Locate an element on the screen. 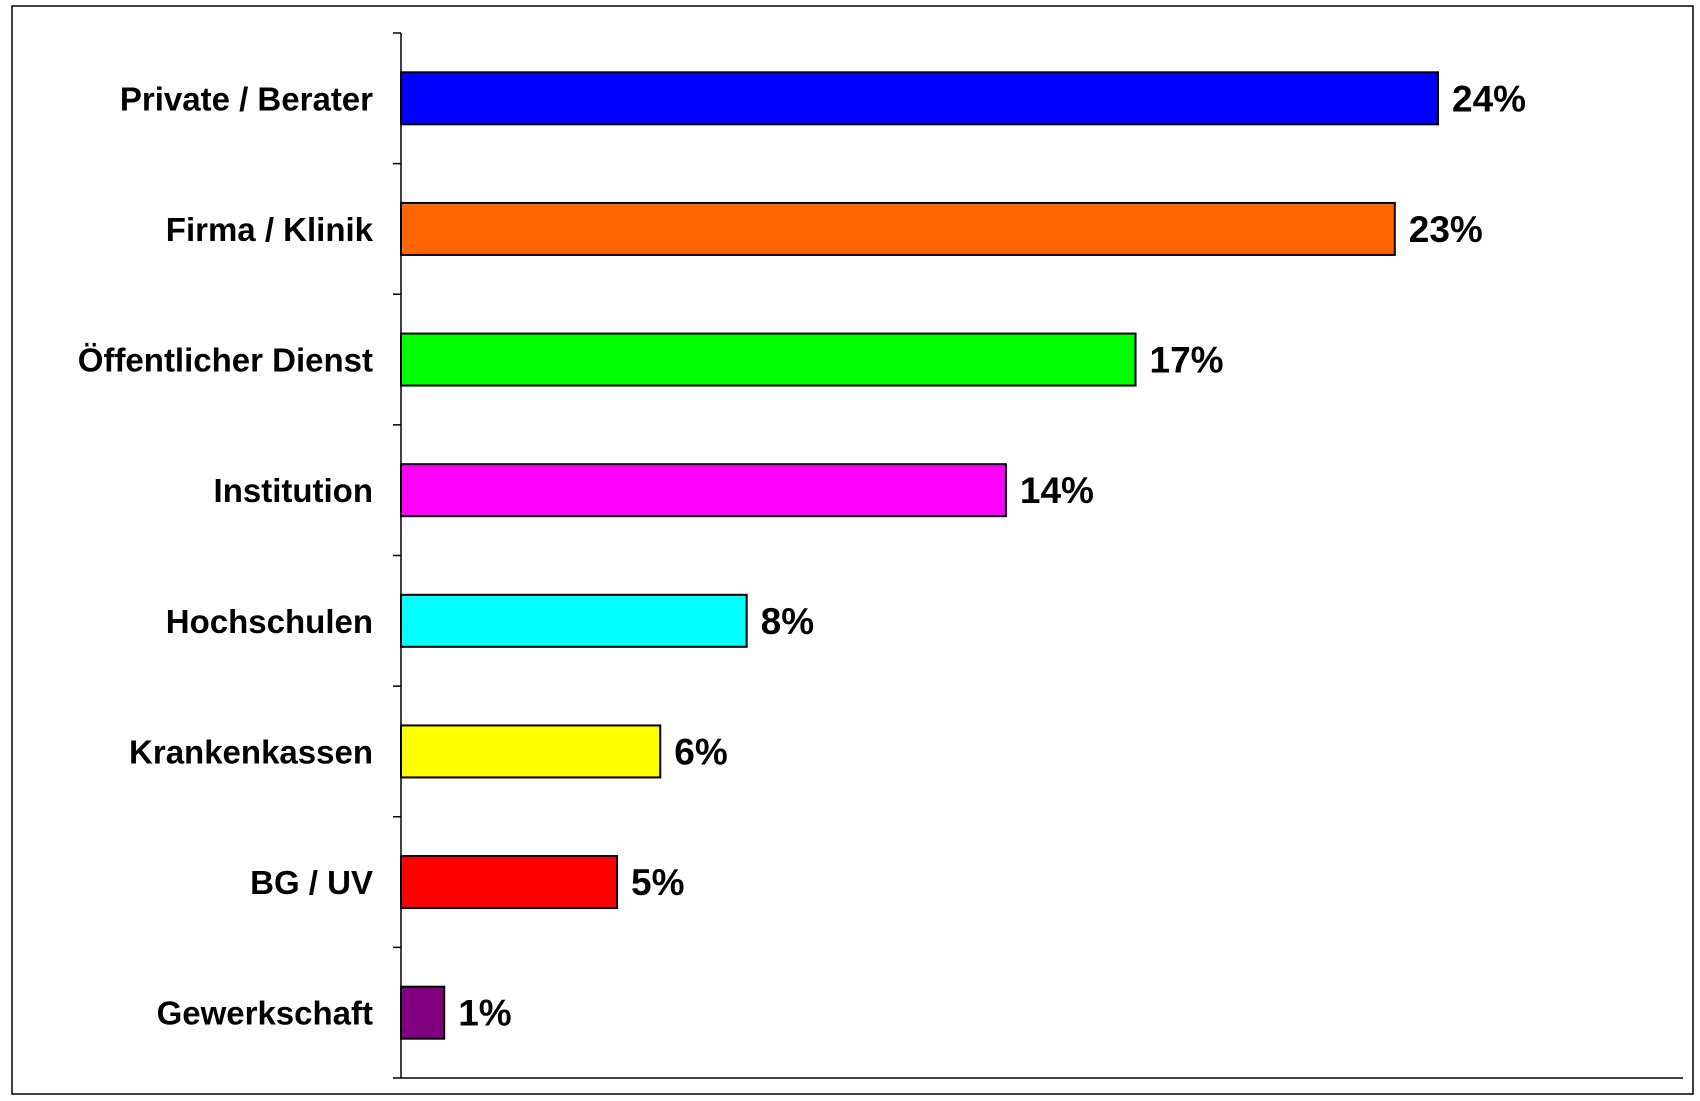 The width and height of the screenshot is (1700, 1101). category-label: BG / UV is located at coordinates (311, 882).